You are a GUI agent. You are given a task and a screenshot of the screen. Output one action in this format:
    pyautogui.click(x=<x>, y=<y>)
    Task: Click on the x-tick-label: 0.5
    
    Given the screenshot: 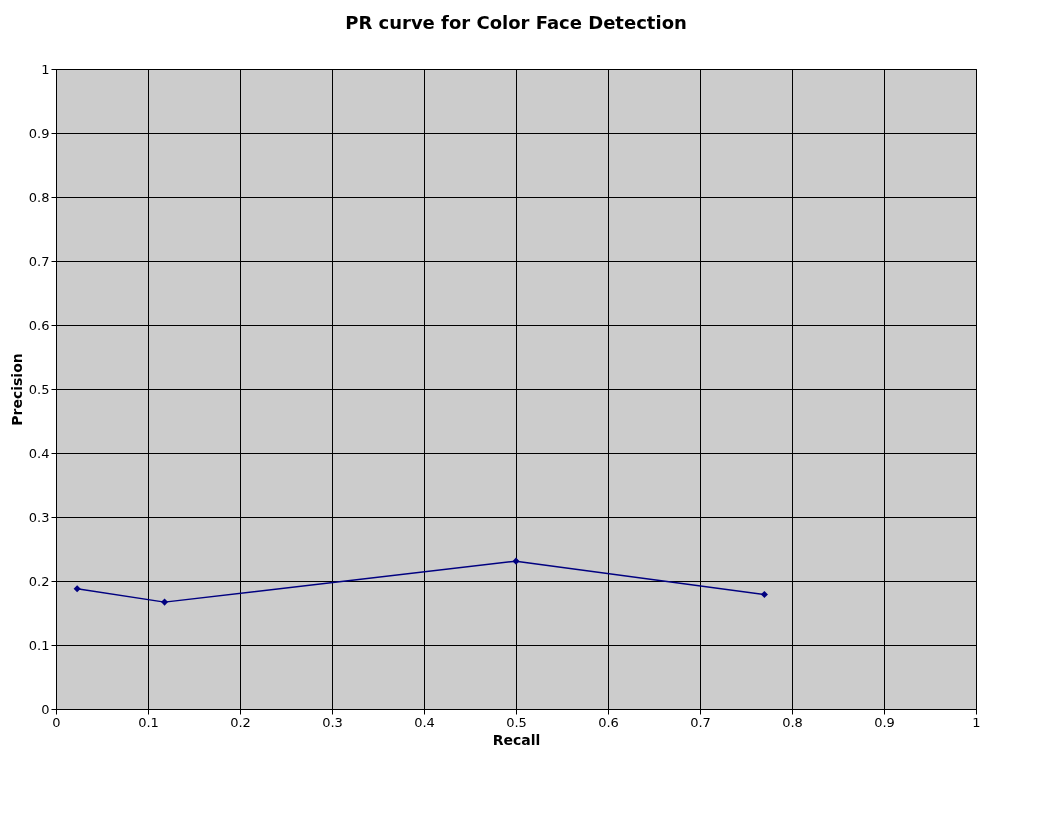 What is the action you would take?
    pyautogui.click(x=516, y=722)
    